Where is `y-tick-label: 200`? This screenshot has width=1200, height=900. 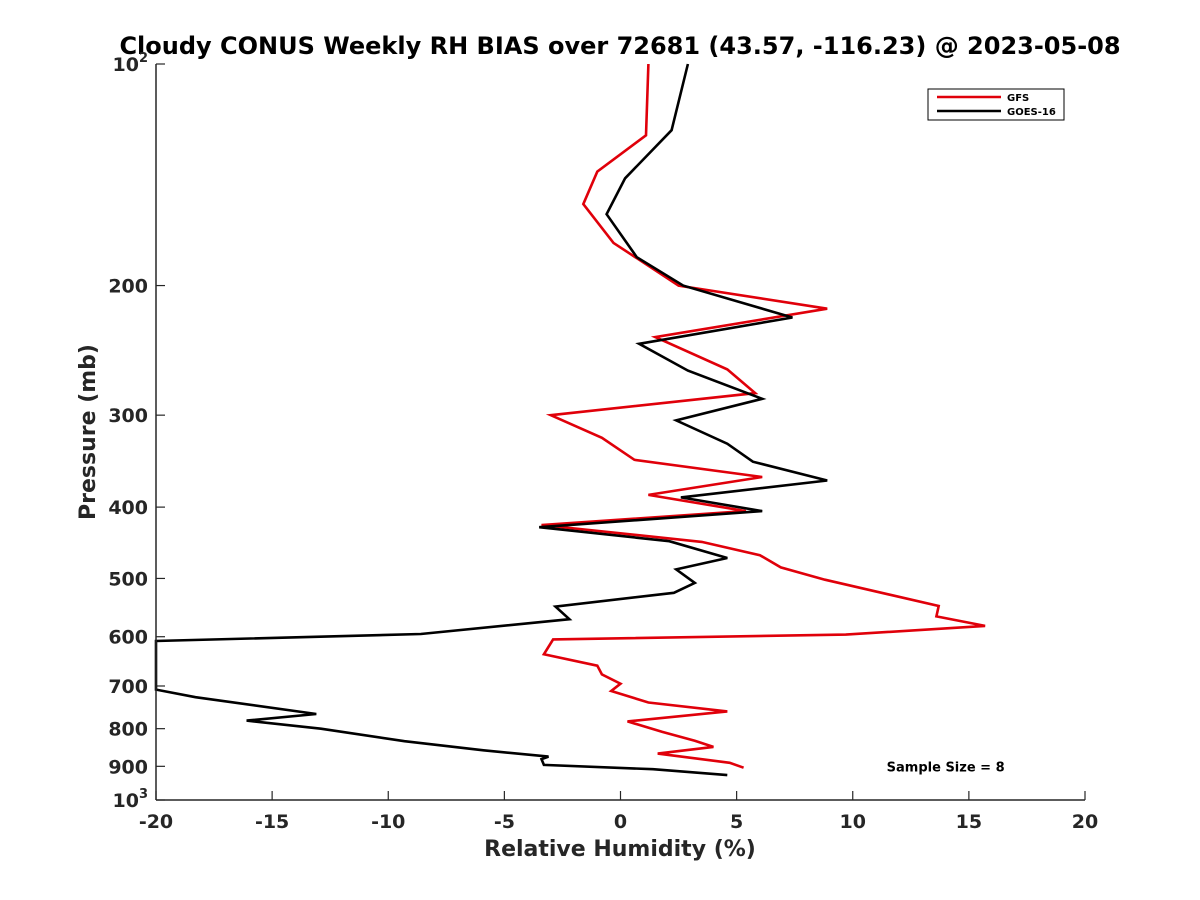 y-tick-label: 200 is located at coordinates (128, 287).